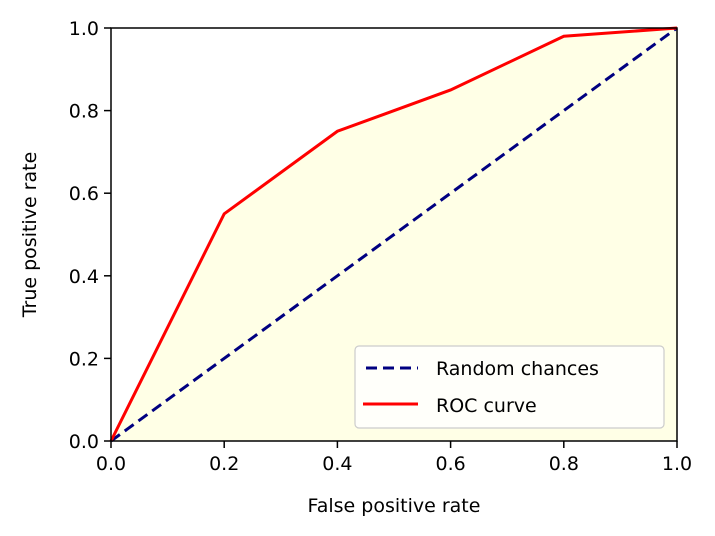 The height and width of the screenshot is (536, 715). I want to click on y-tick-label: 0.8, so click(84, 112).